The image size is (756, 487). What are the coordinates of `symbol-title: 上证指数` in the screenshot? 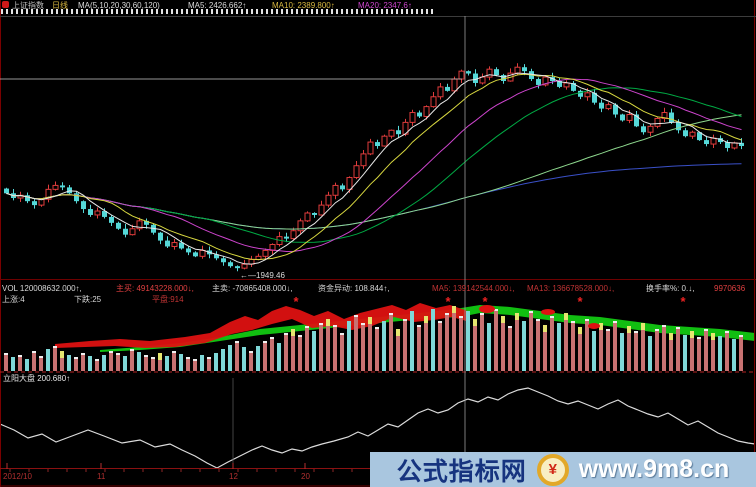 It's located at (28, 5).